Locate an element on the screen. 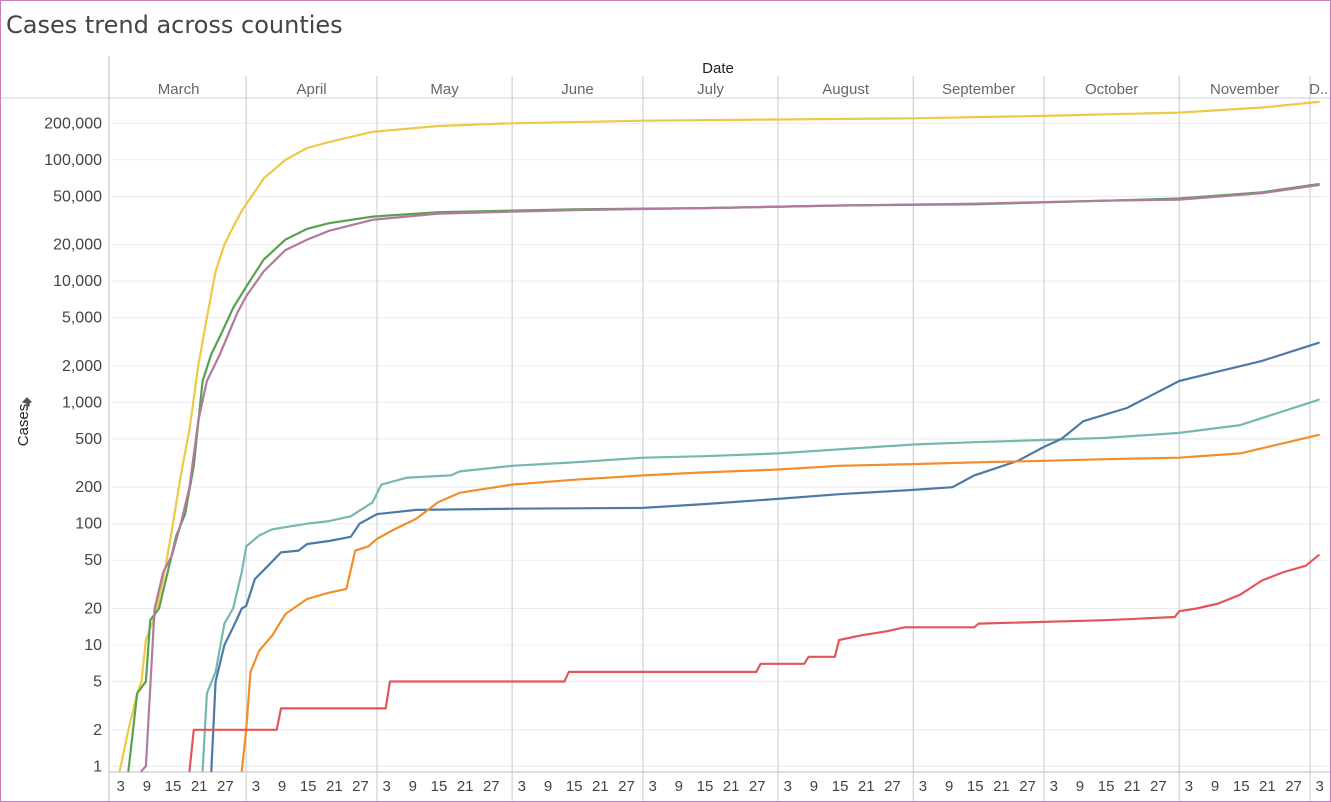 Image resolution: width=1331 pixels, height=802 pixels. month-label: June is located at coordinates (577, 89).